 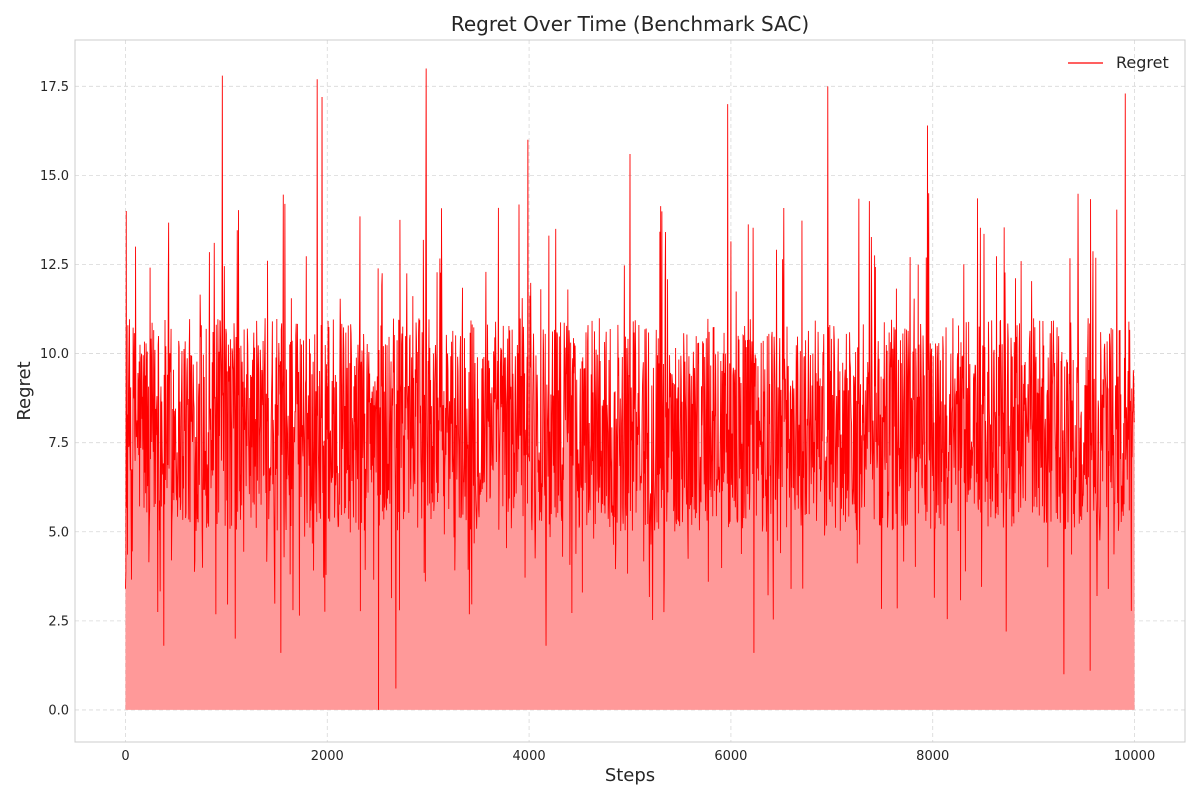 What do you see at coordinates (54, 176) in the screenshot?
I see `y-tick-label: 15.0` at bounding box center [54, 176].